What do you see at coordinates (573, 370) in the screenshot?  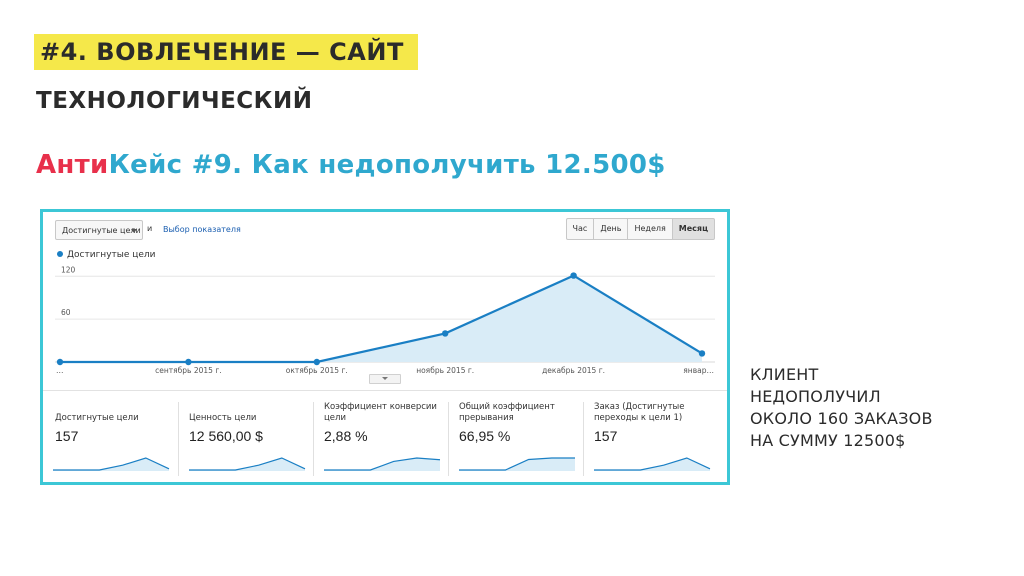 I see `x-tick-label: декабрь 2015 г.` at bounding box center [573, 370].